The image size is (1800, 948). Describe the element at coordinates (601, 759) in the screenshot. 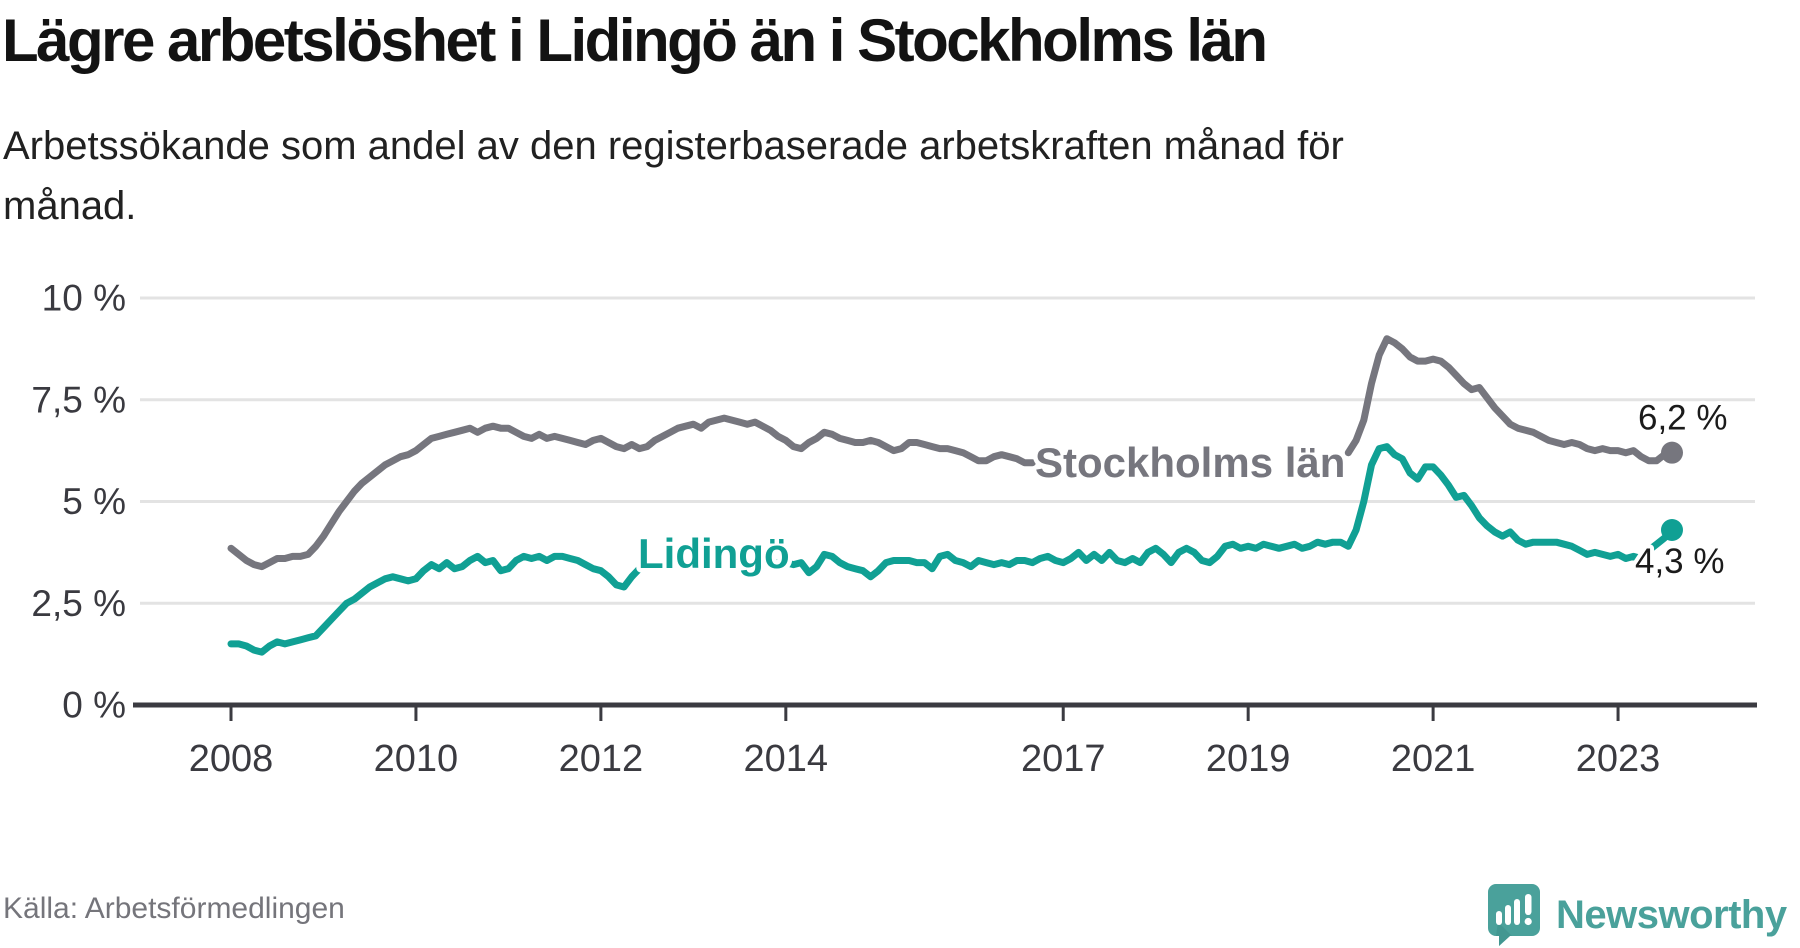

I see `x-axis-label: 2012` at that location.